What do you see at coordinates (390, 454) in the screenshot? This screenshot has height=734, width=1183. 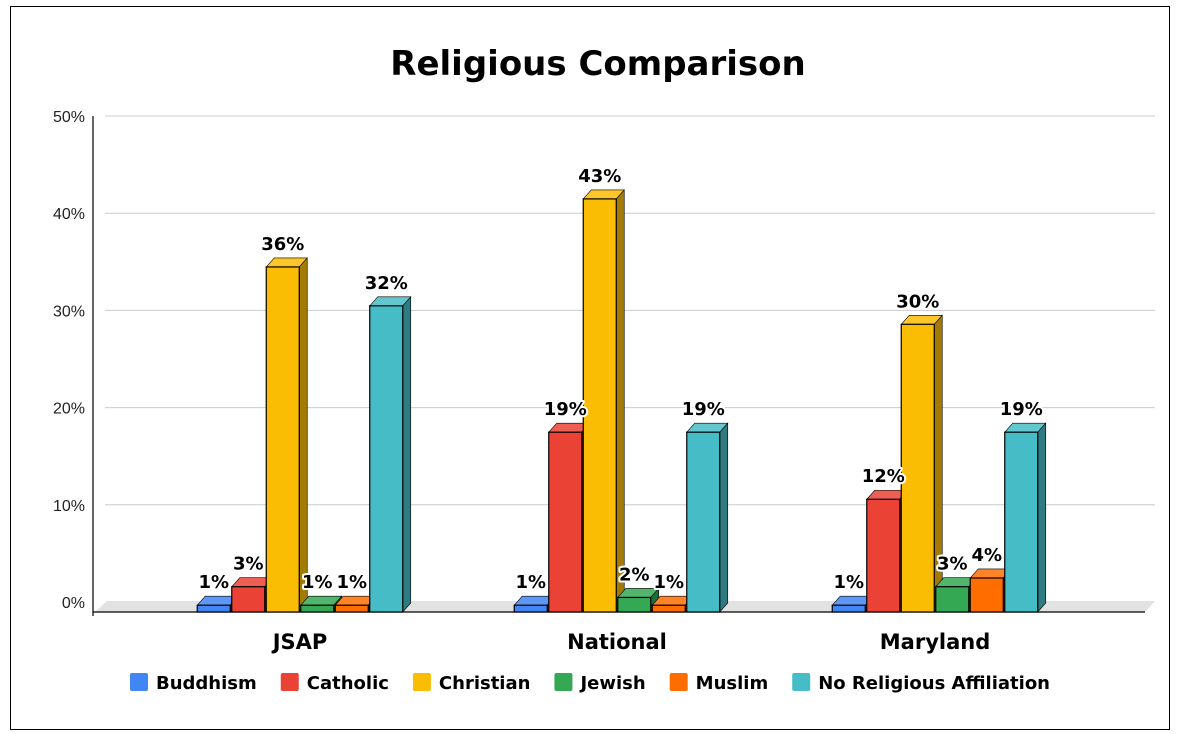 I see `bar-no-religious-affiliation-jsap` at bounding box center [390, 454].